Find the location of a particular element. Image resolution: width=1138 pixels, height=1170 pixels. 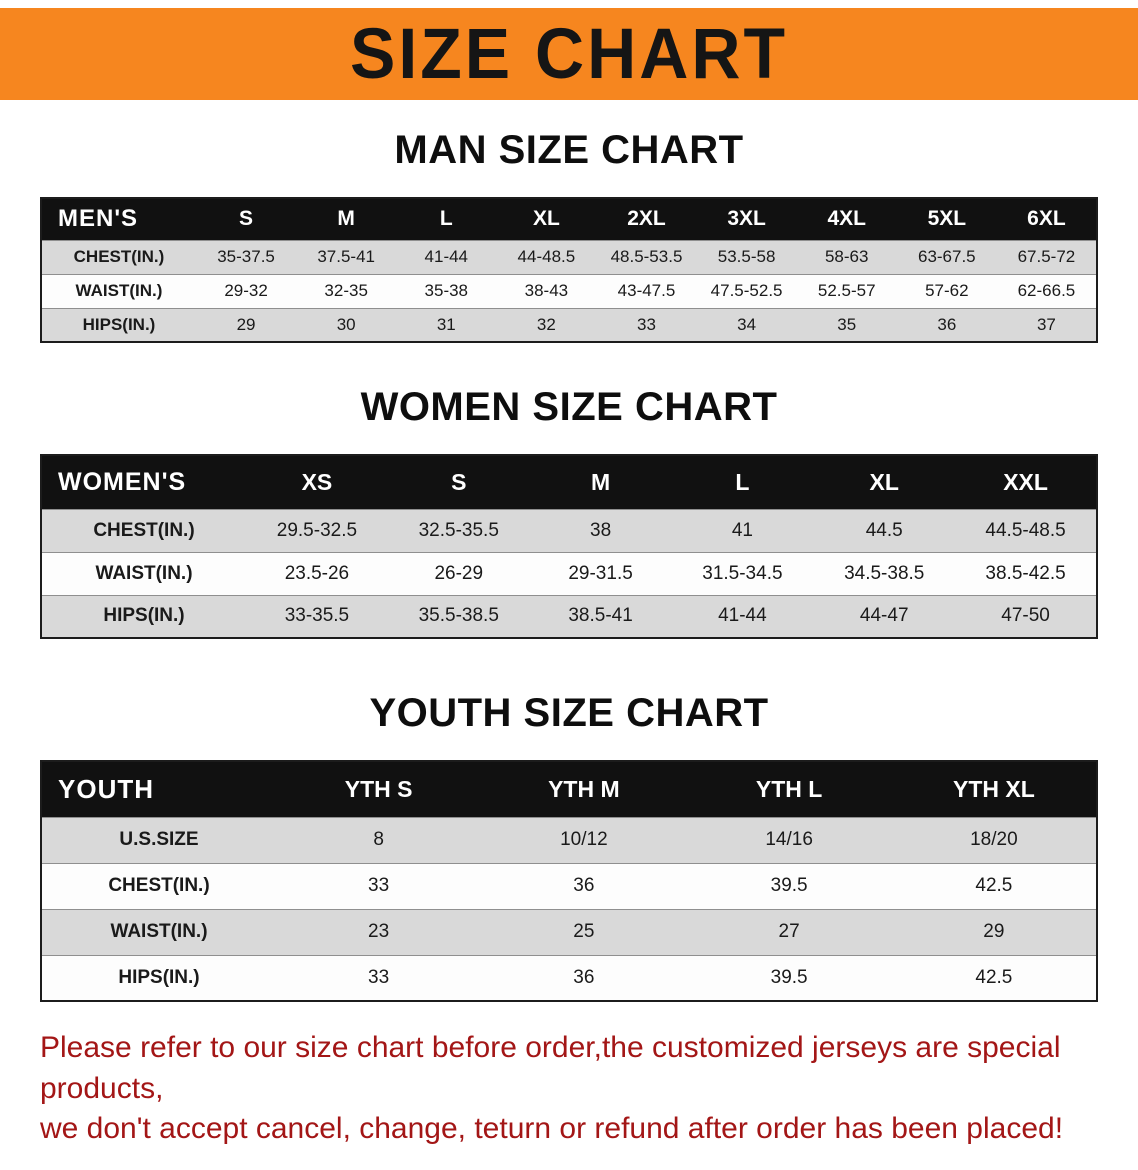

size-value-cell: 35 is located at coordinates (847, 324).